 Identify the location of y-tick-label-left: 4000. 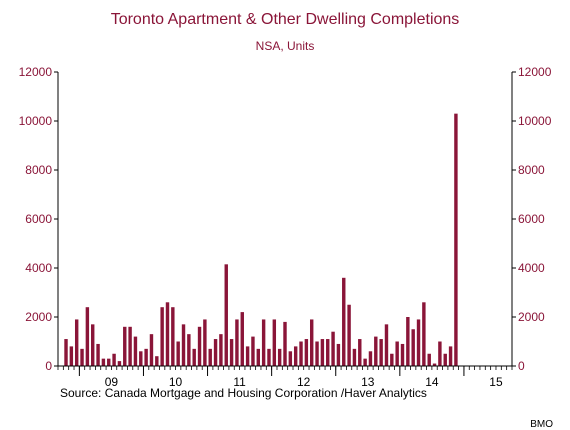
(38, 268).